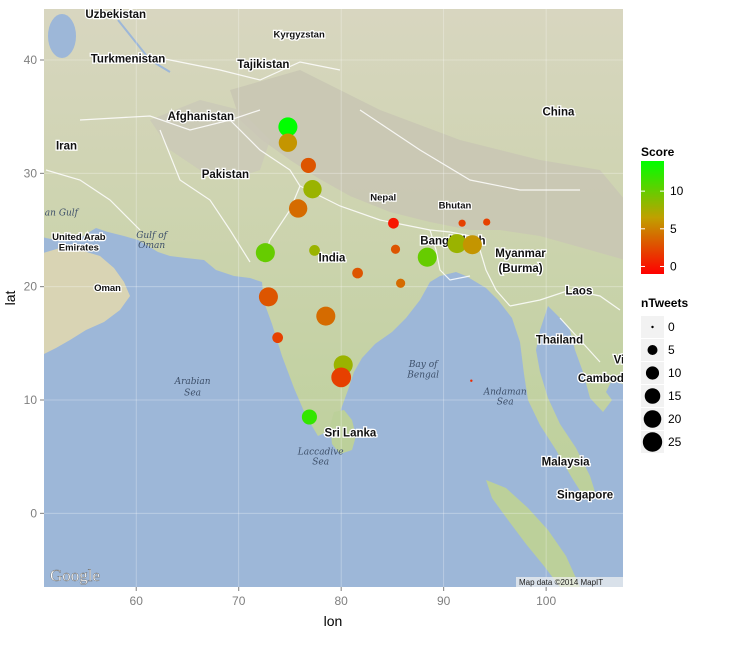  I want to click on map-label: Uzbekistan, so click(115, 15).